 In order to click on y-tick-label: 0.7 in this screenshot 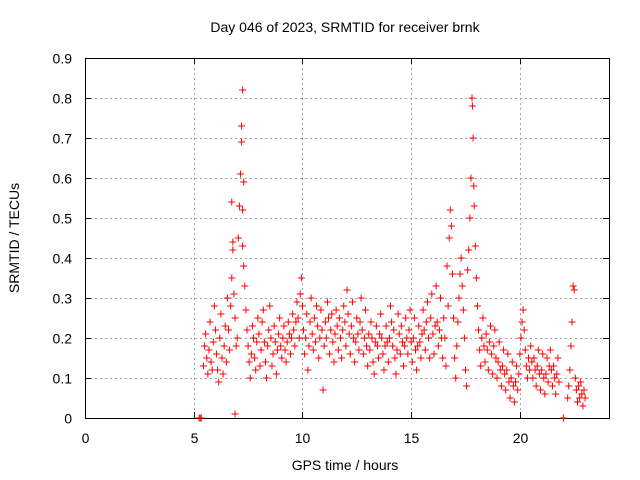, I will do `click(63, 139)`.